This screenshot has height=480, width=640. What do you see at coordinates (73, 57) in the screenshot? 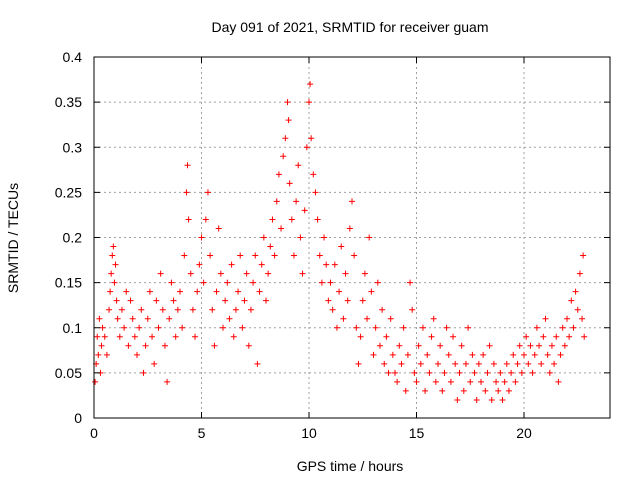
I see `y-tick-label: 0.4` at bounding box center [73, 57].